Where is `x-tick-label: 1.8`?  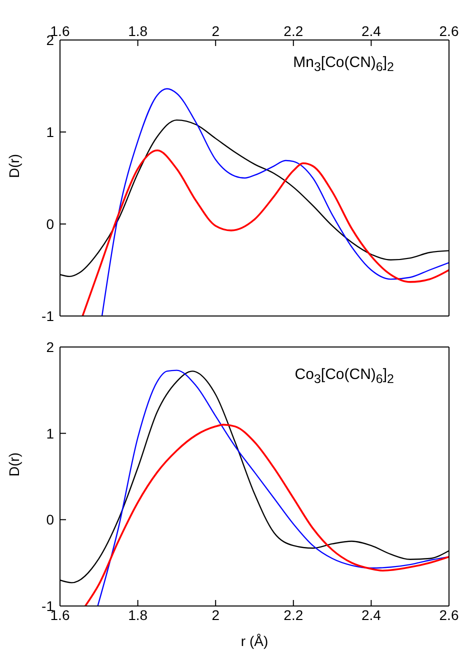 x-tick-label: 1.8 is located at coordinates (138, 614).